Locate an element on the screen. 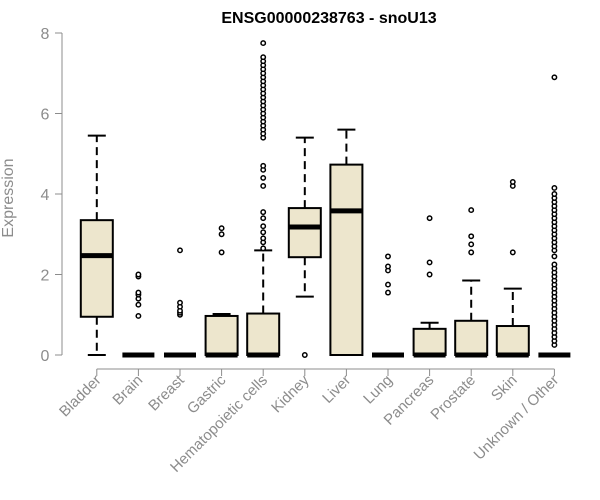 The width and height of the screenshot is (600, 500). x-tick-label: Bladder is located at coordinates (80, 396).